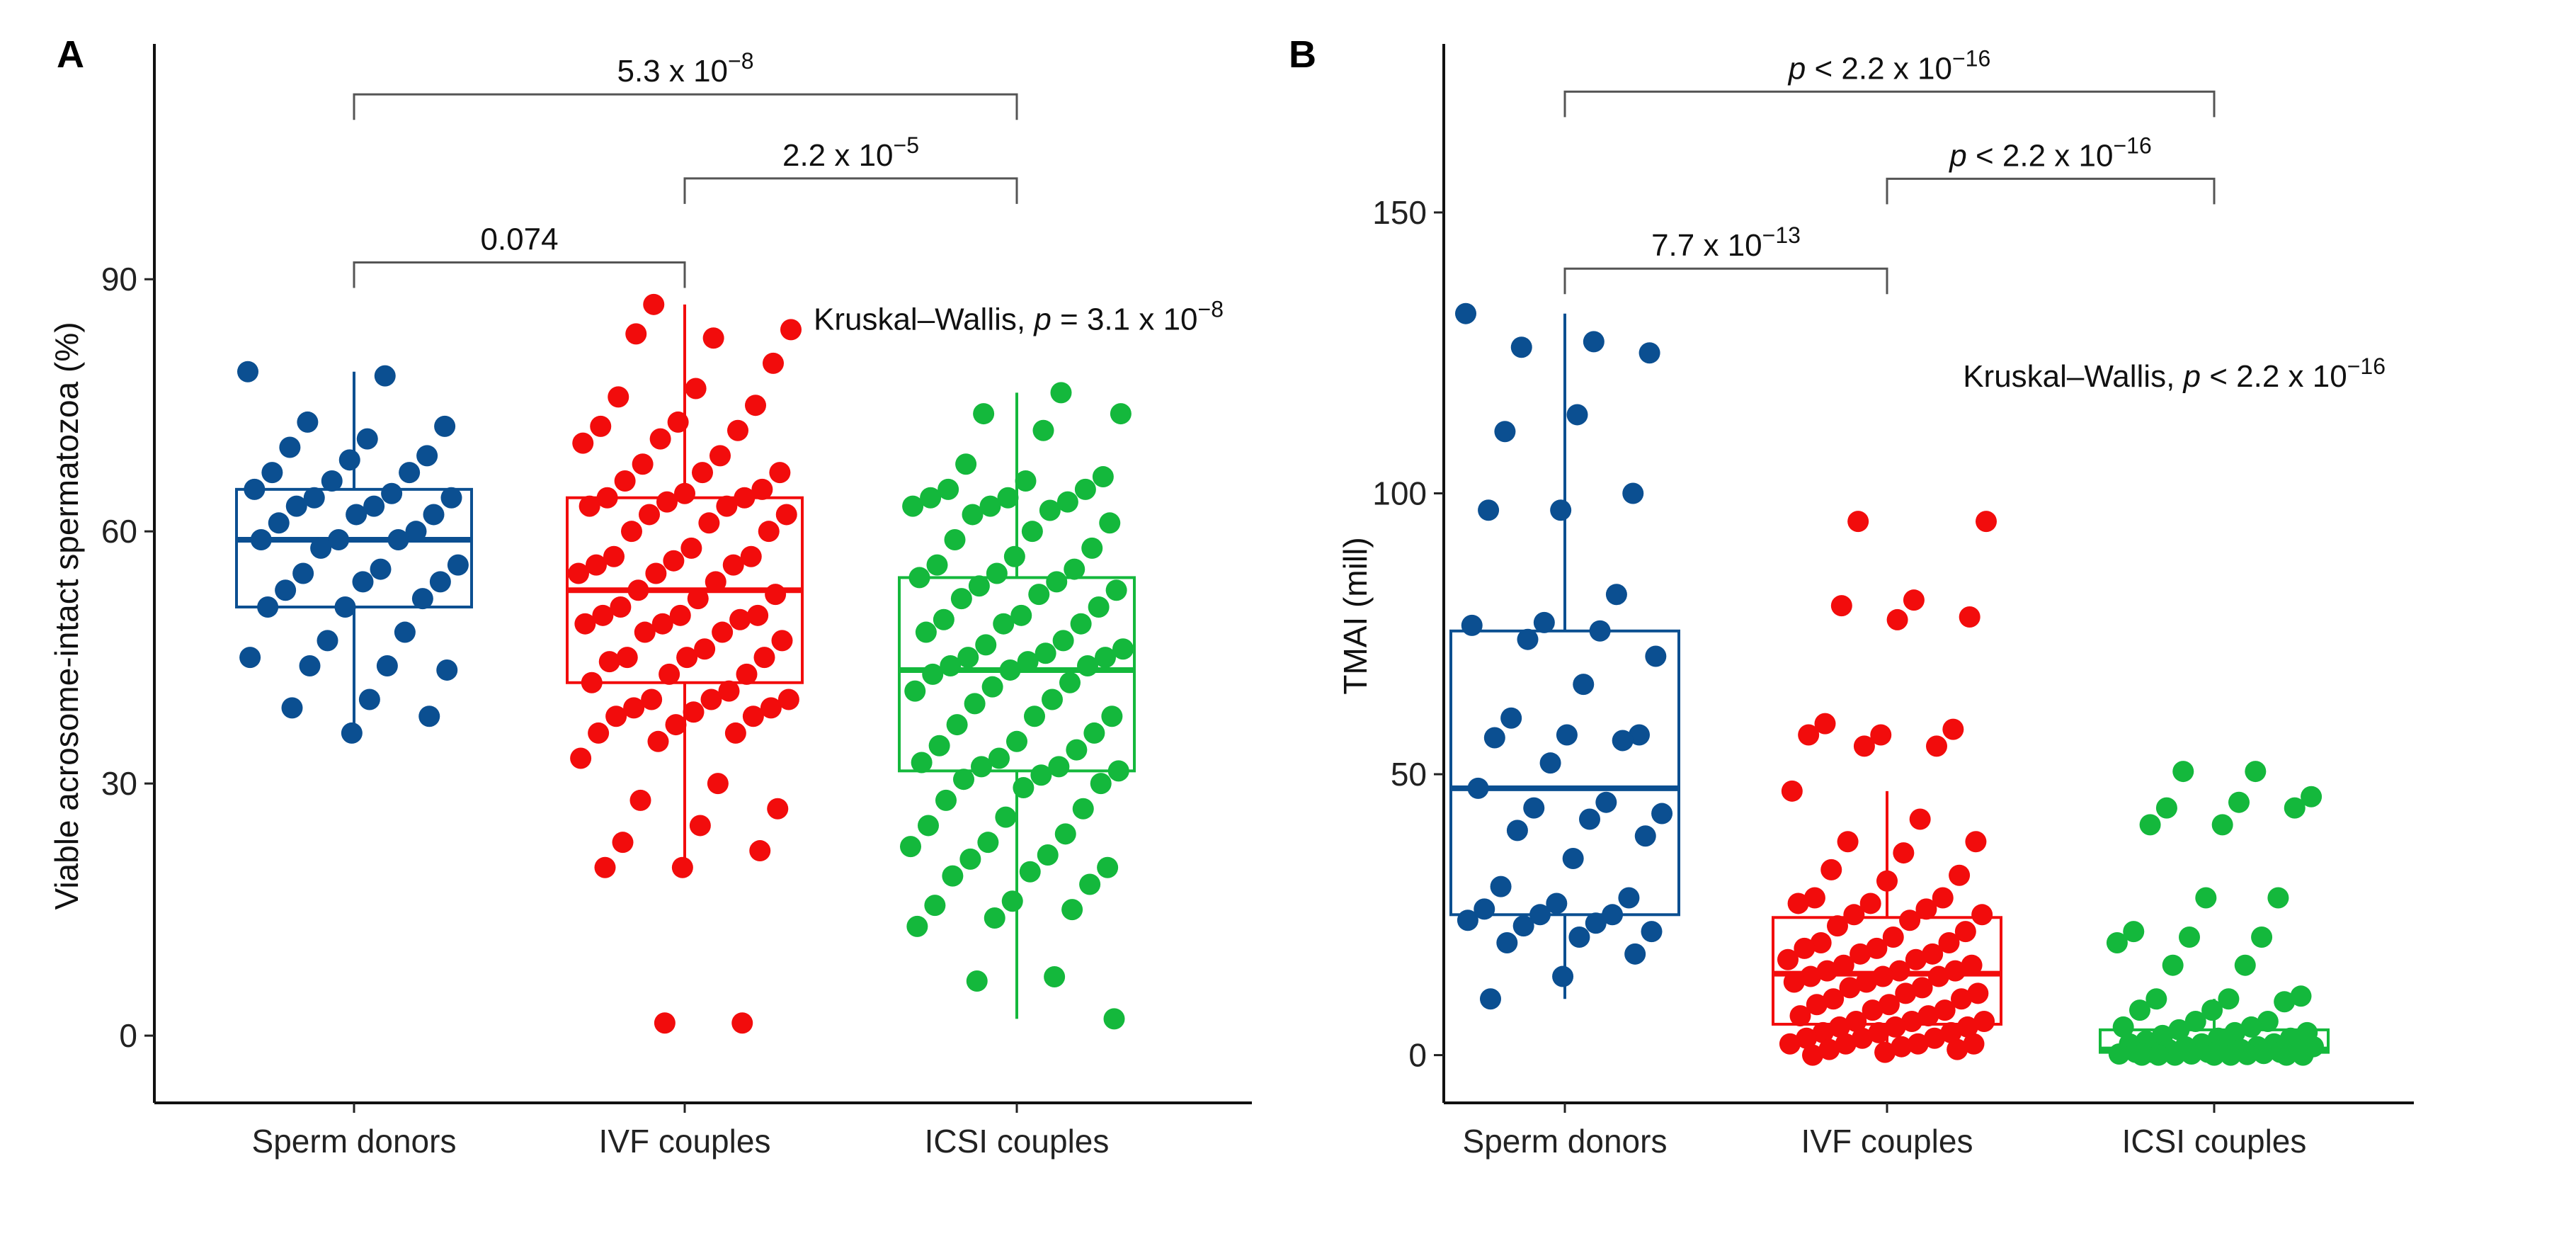 This screenshot has height=1258, width=2576. I want to click on y-axis-title: TMAI (mill), so click(1355, 616).